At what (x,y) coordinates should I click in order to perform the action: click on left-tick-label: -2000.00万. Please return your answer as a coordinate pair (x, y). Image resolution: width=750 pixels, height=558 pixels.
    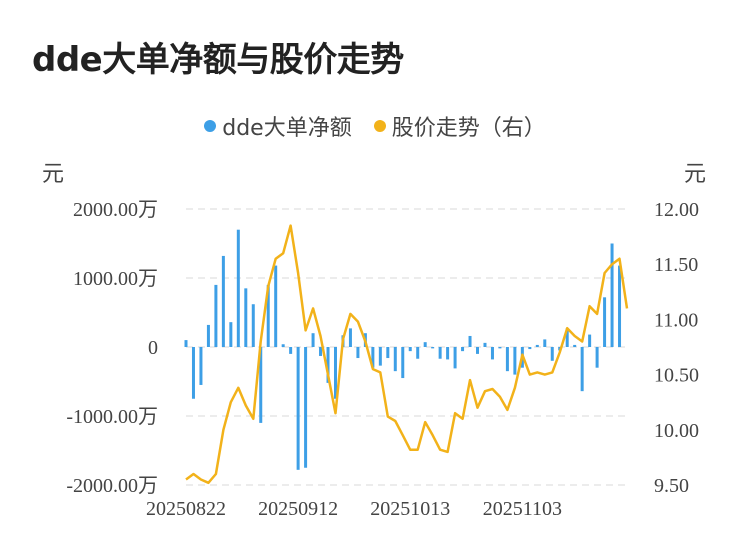
    Looking at the image, I should click on (112, 486).